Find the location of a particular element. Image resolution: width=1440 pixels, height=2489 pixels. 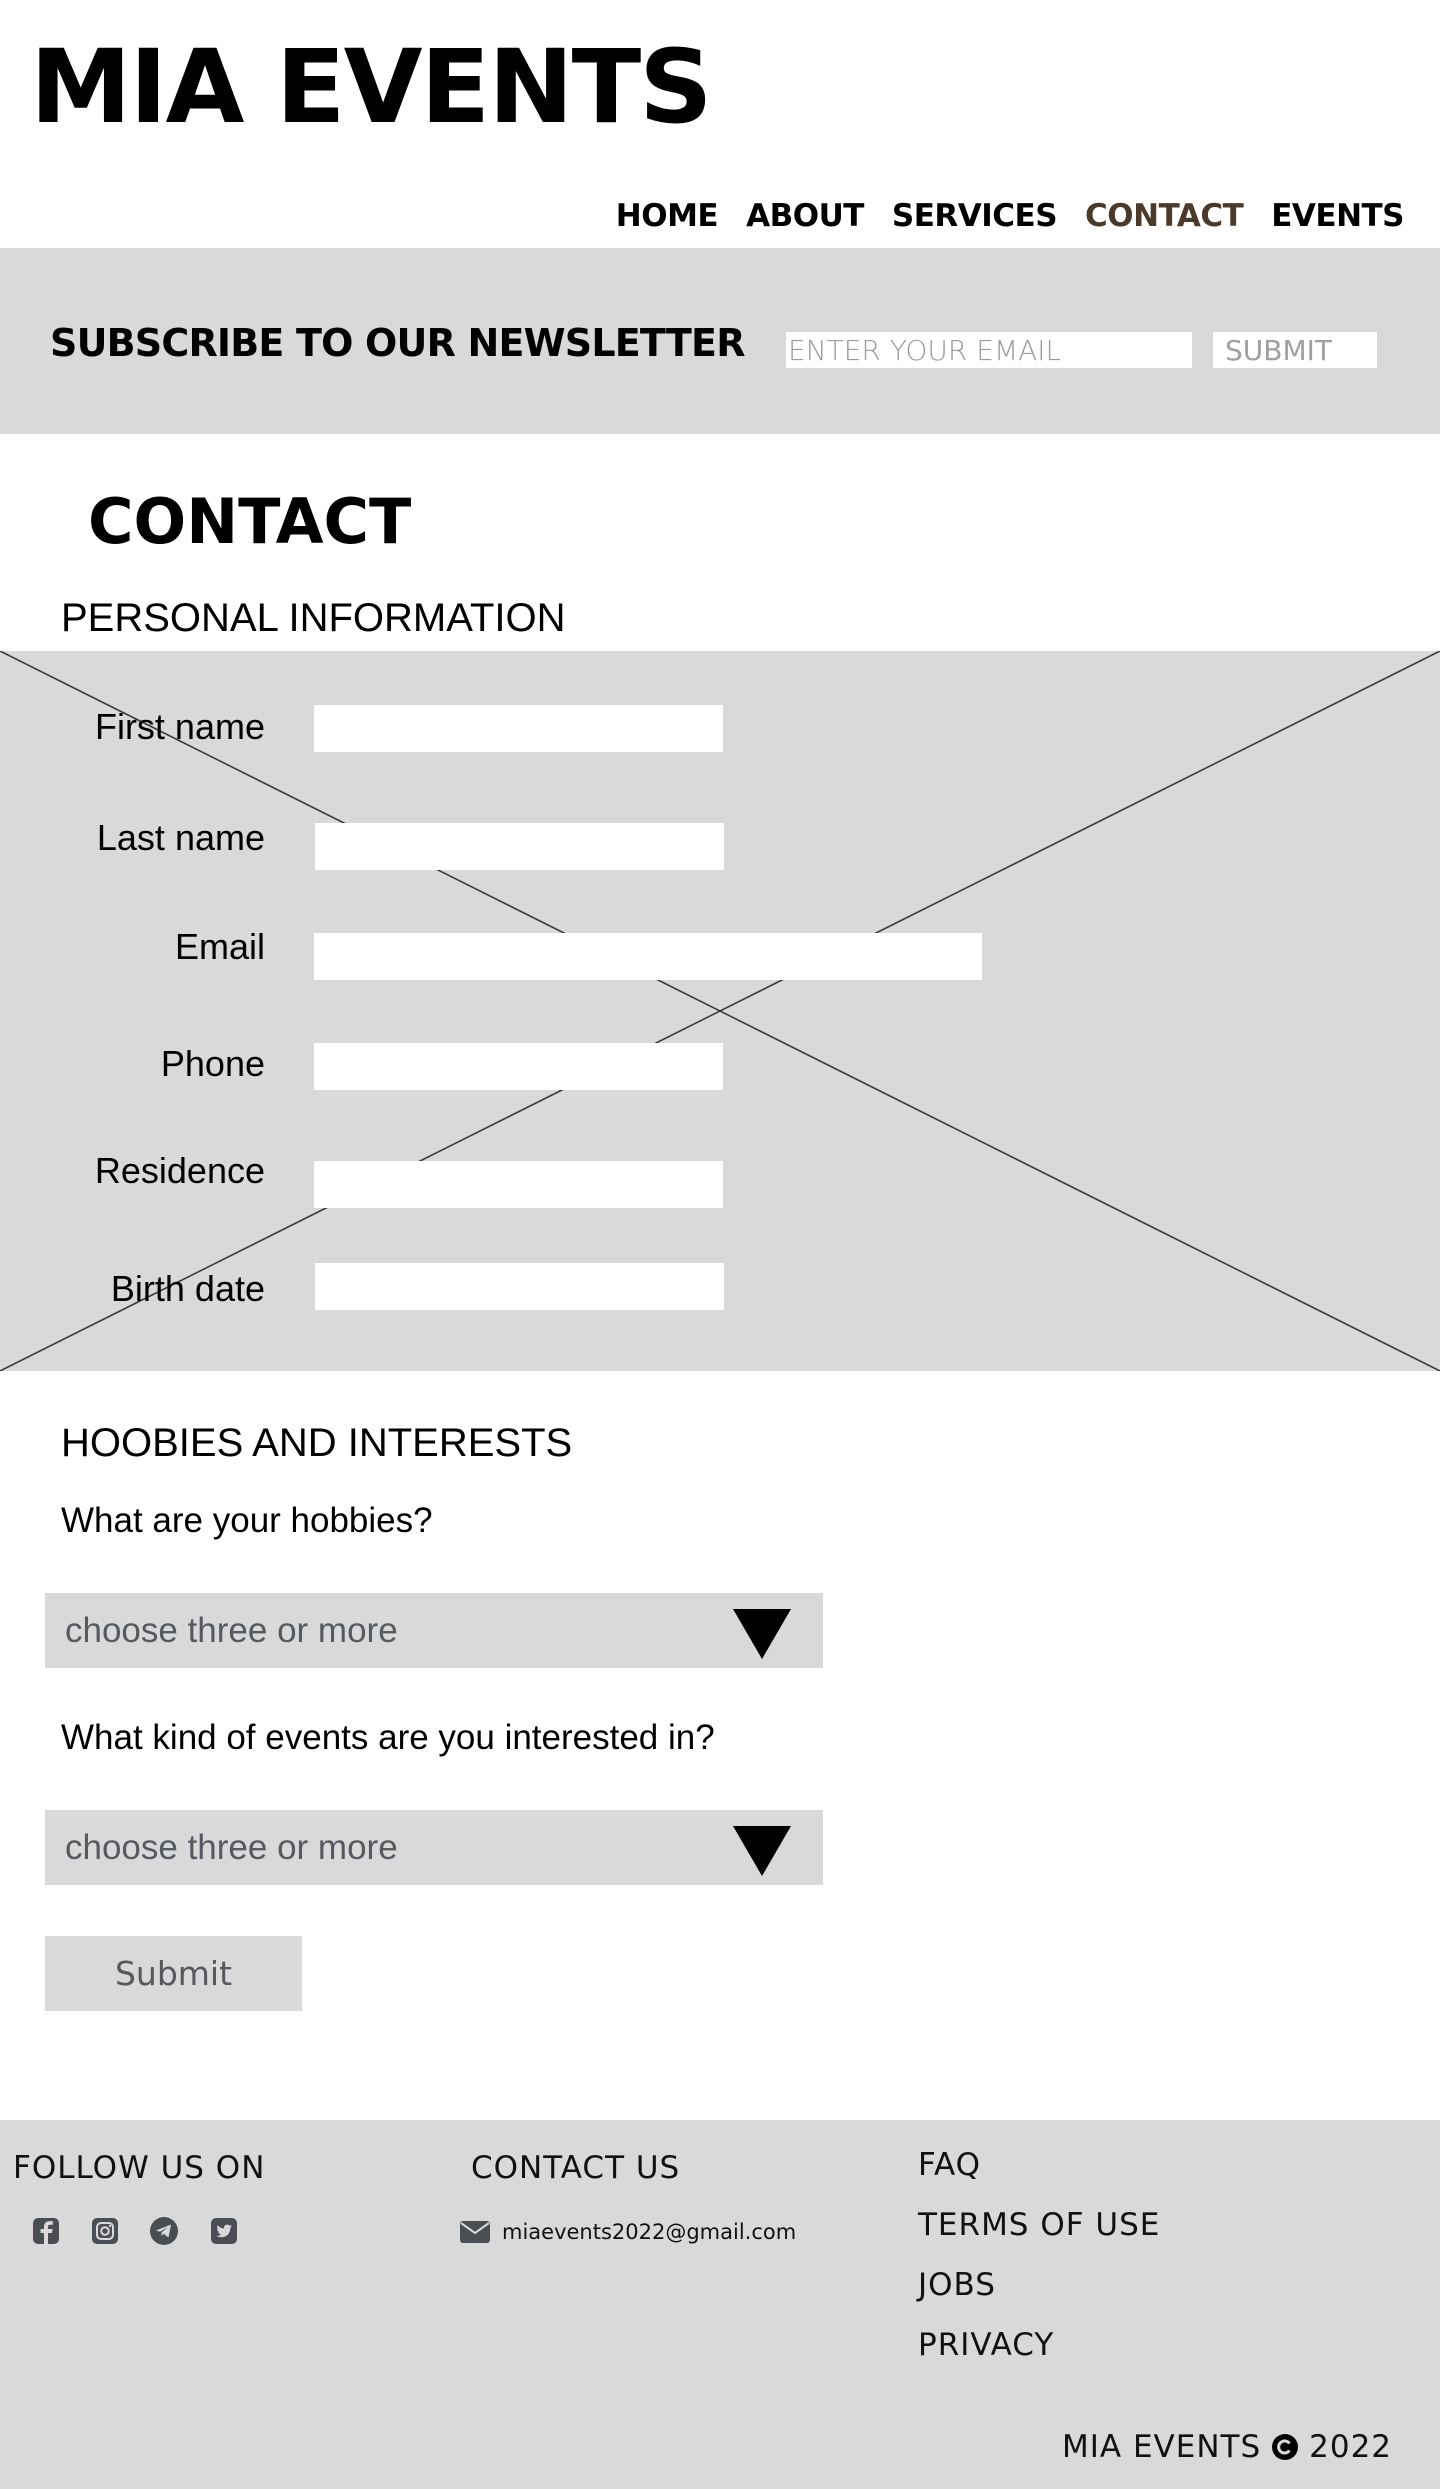

phone-label: Phone is located at coordinates (212, 1063).